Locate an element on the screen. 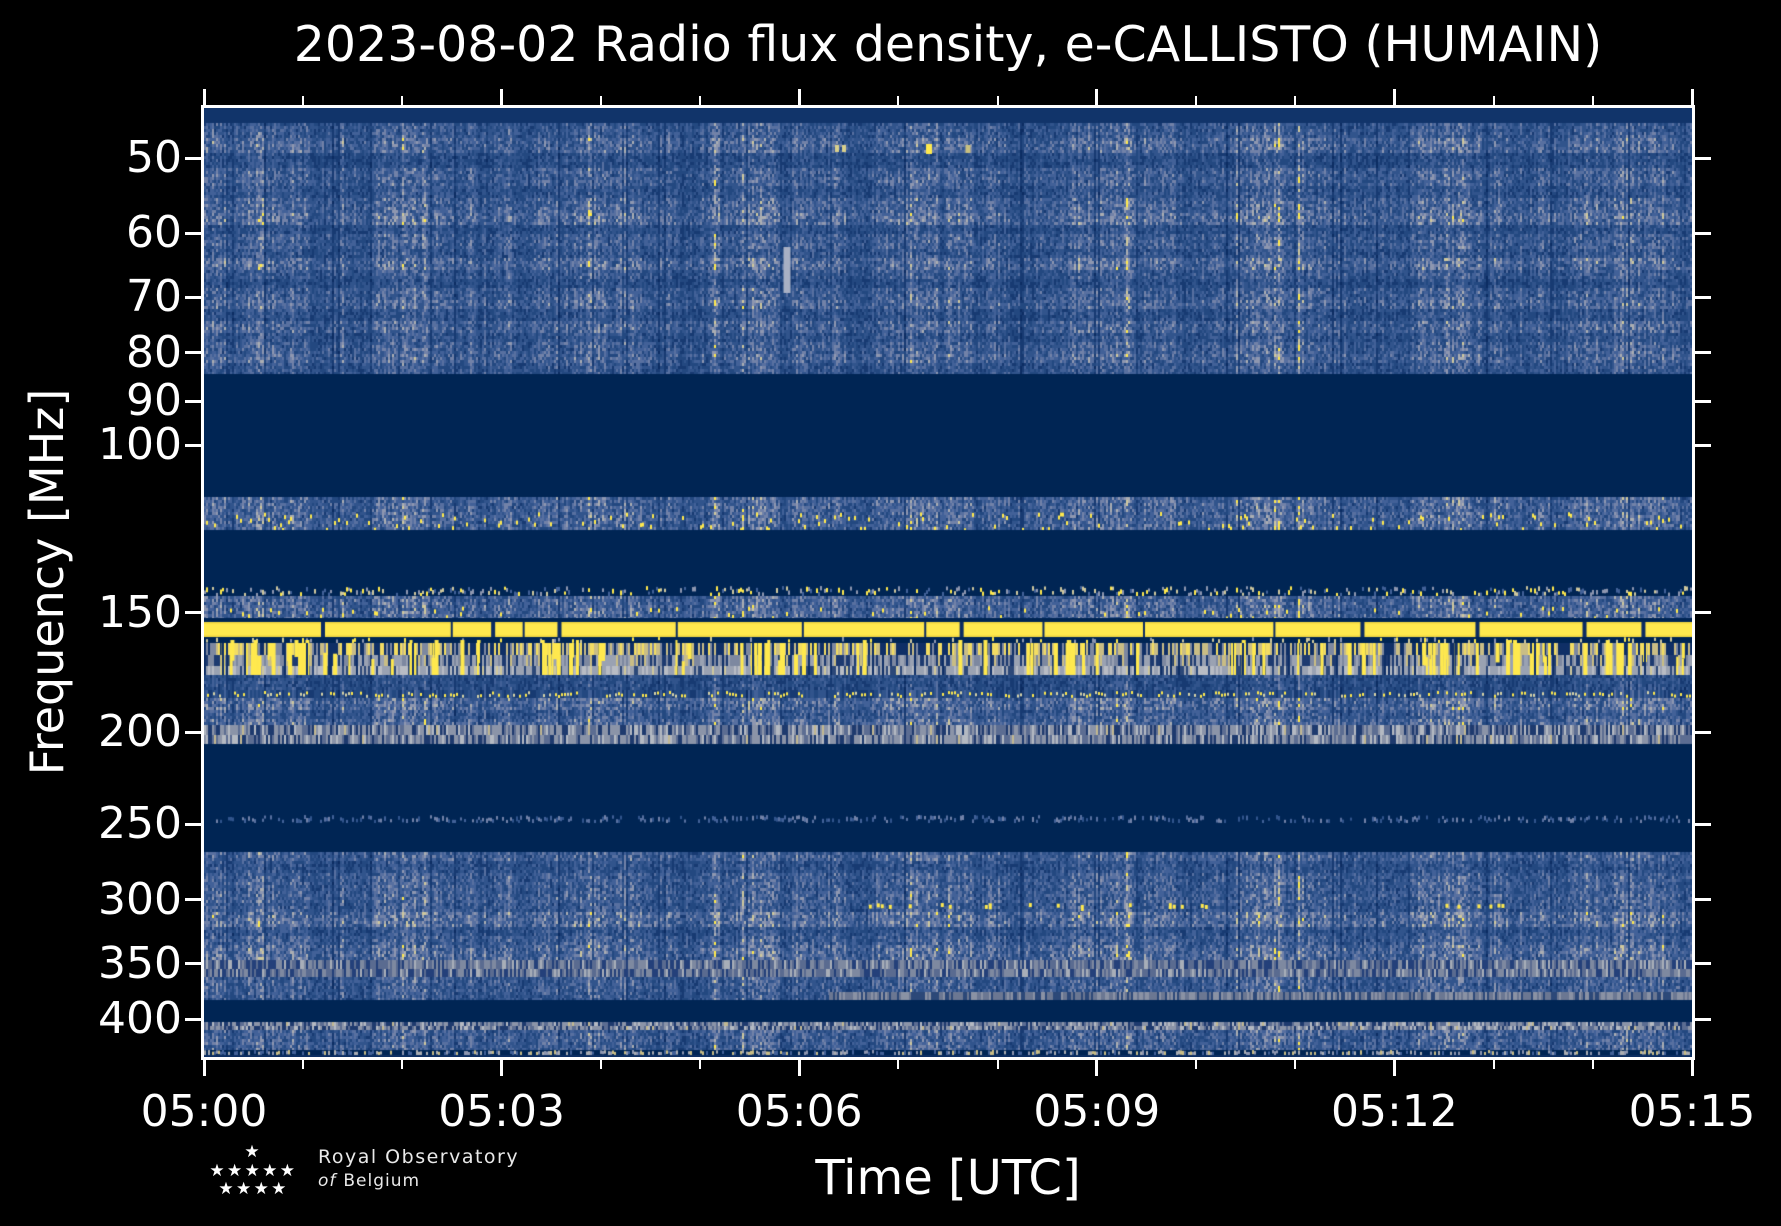  rob-logo-text-line1: Royal Observatory is located at coordinates (419, 1157).